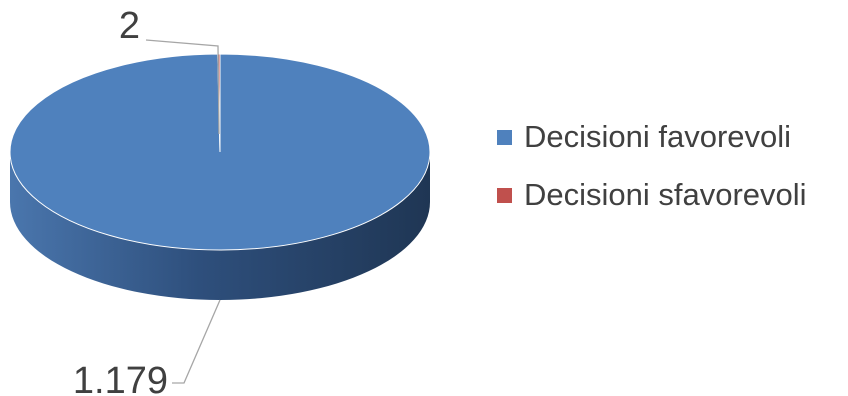 This screenshot has height=396, width=848. What do you see at coordinates (196, 341) in the screenshot?
I see `leader-line-favorevoli` at bounding box center [196, 341].